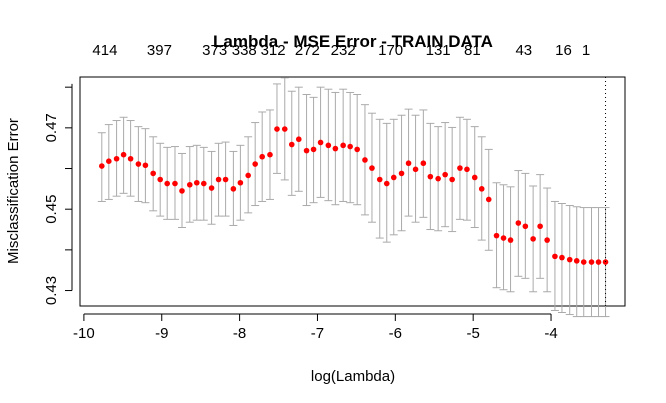 The image size is (666, 403). Describe the element at coordinates (317, 333) in the screenshot. I see `x-tick-label: -7` at that location.